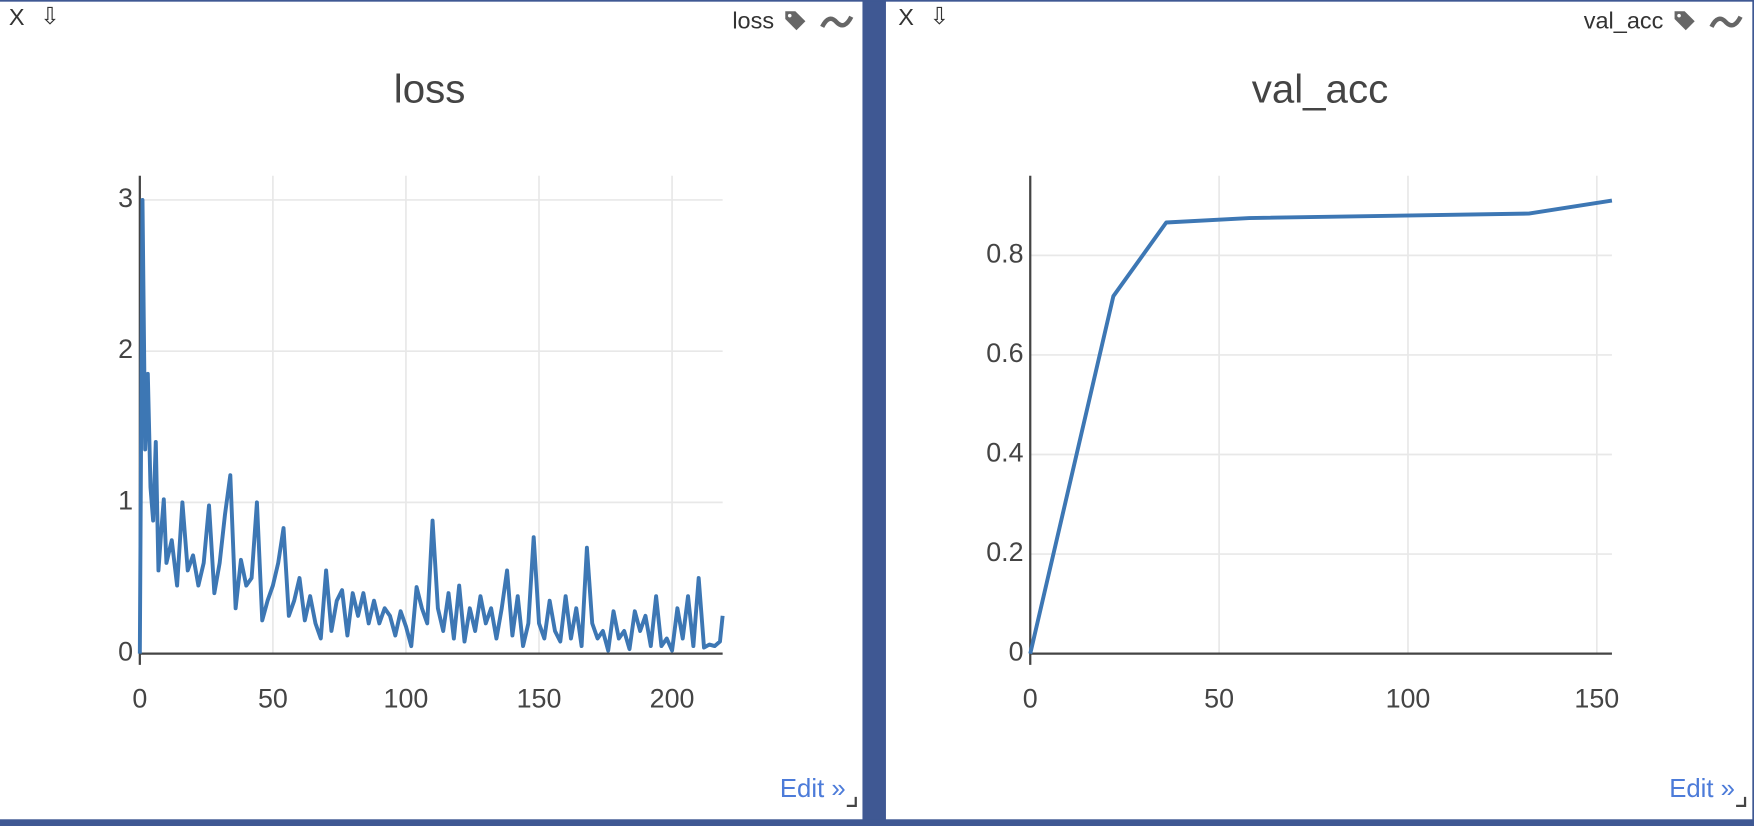 This screenshot has width=1754, height=826. What do you see at coordinates (125, 198) in the screenshot?
I see `y-tick-label: 3` at bounding box center [125, 198].